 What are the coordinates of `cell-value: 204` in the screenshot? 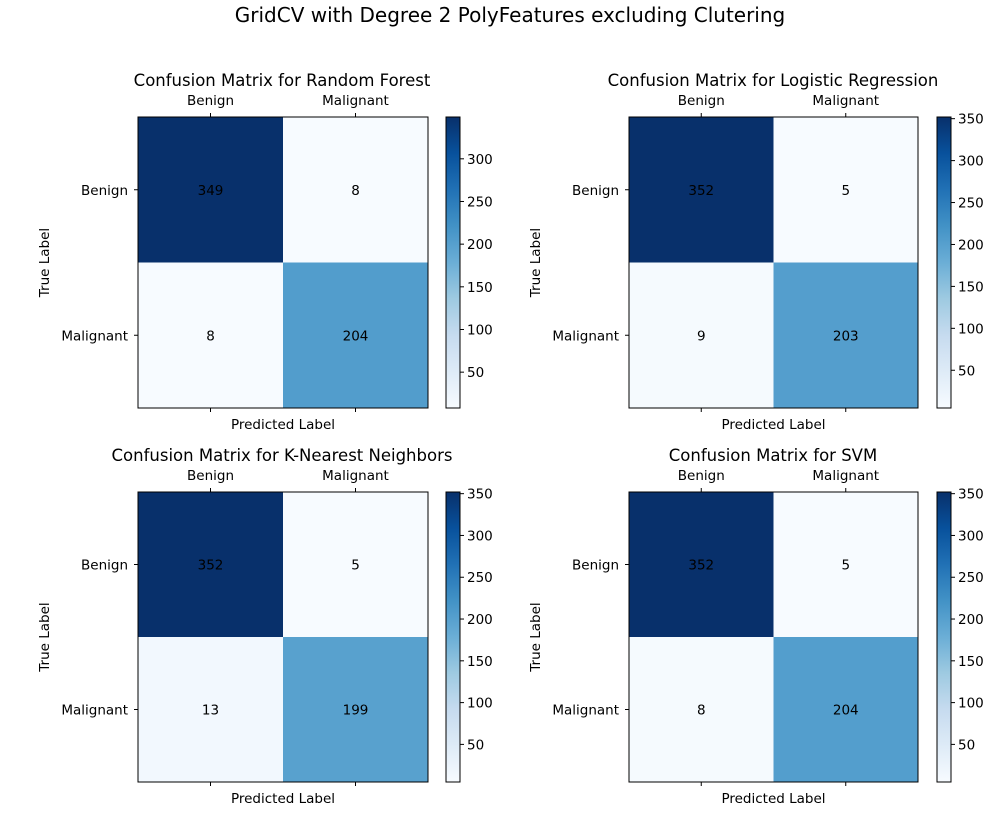 It's located at (846, 711).